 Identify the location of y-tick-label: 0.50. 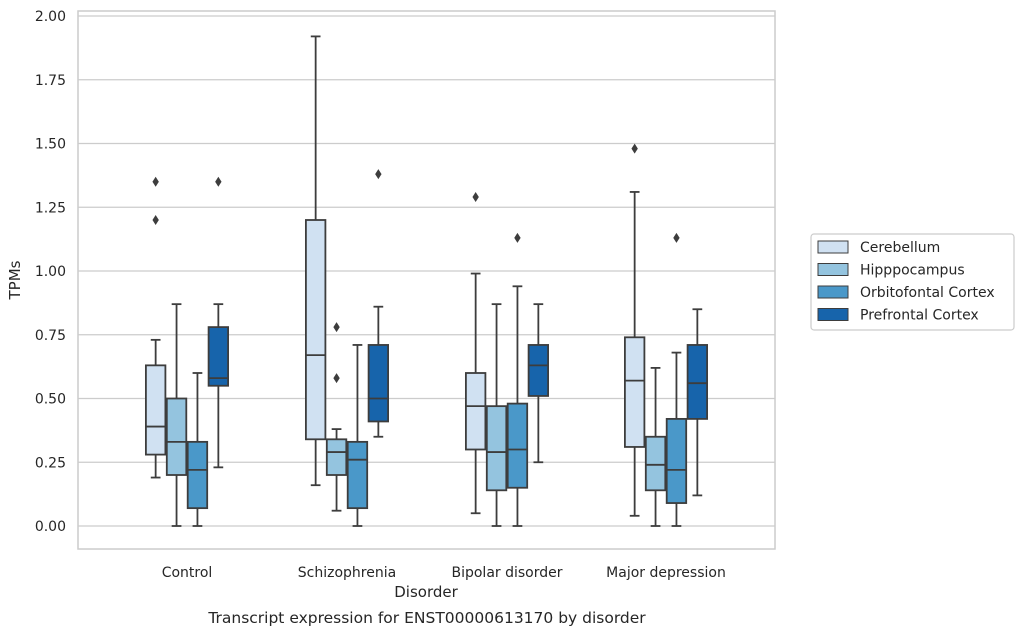
(50, 400).